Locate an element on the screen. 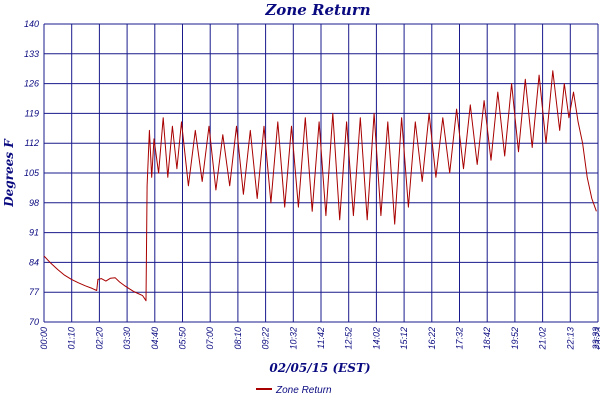  legend: Zone Return is located at coordinates (294, 390).